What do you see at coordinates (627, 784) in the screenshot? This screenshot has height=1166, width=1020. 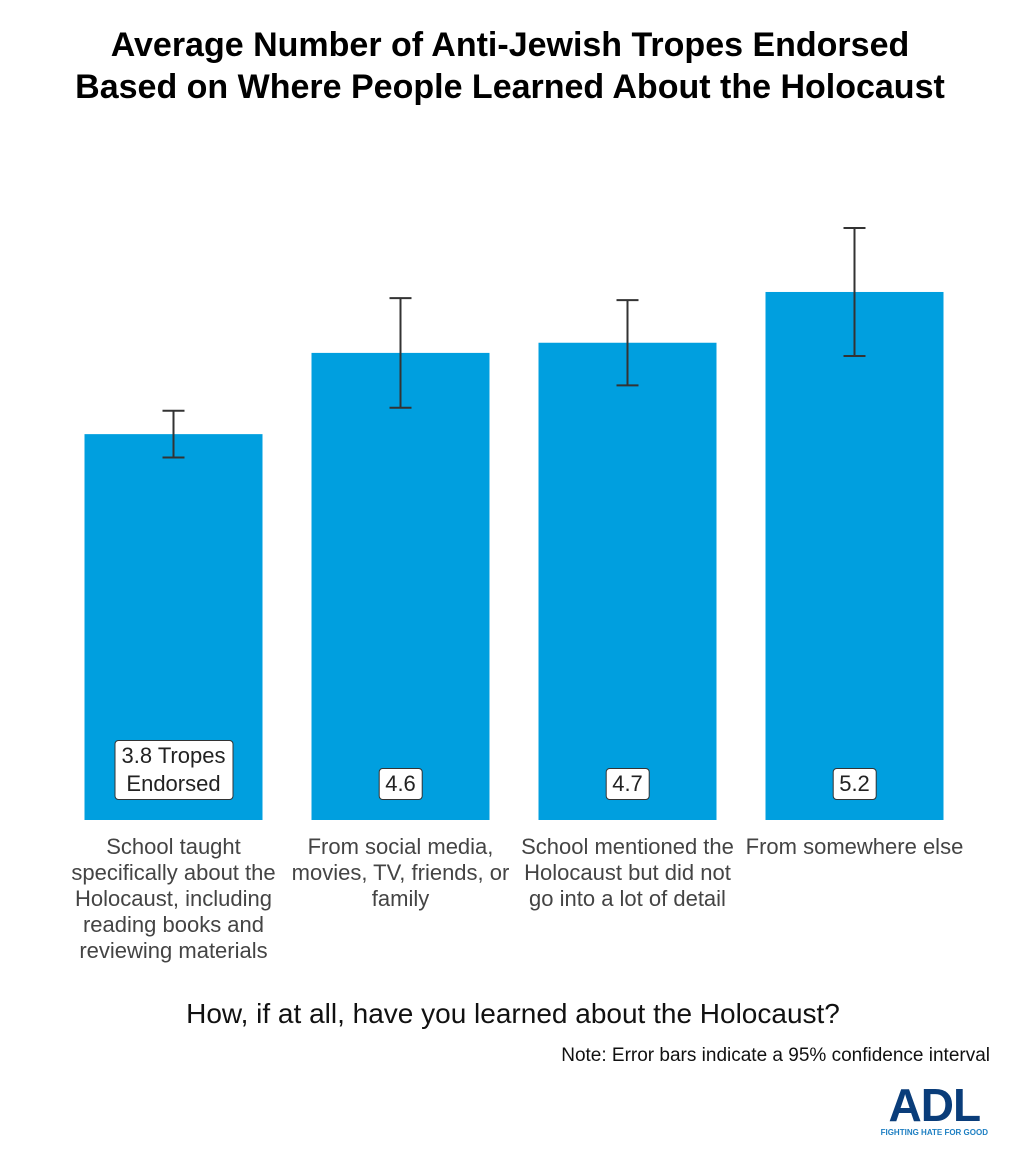 I see `value-label: 4.7` at bounding box center [627, 784].